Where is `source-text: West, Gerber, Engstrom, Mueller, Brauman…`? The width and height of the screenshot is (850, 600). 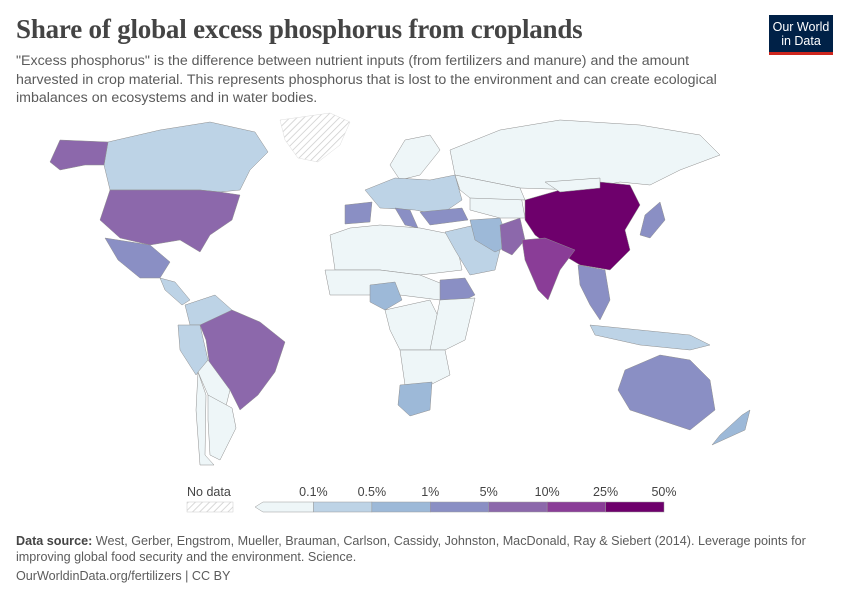 source-text: West, Gerber, Engstrom, Mueller, Brauman… is located at coordinates (411, 549).